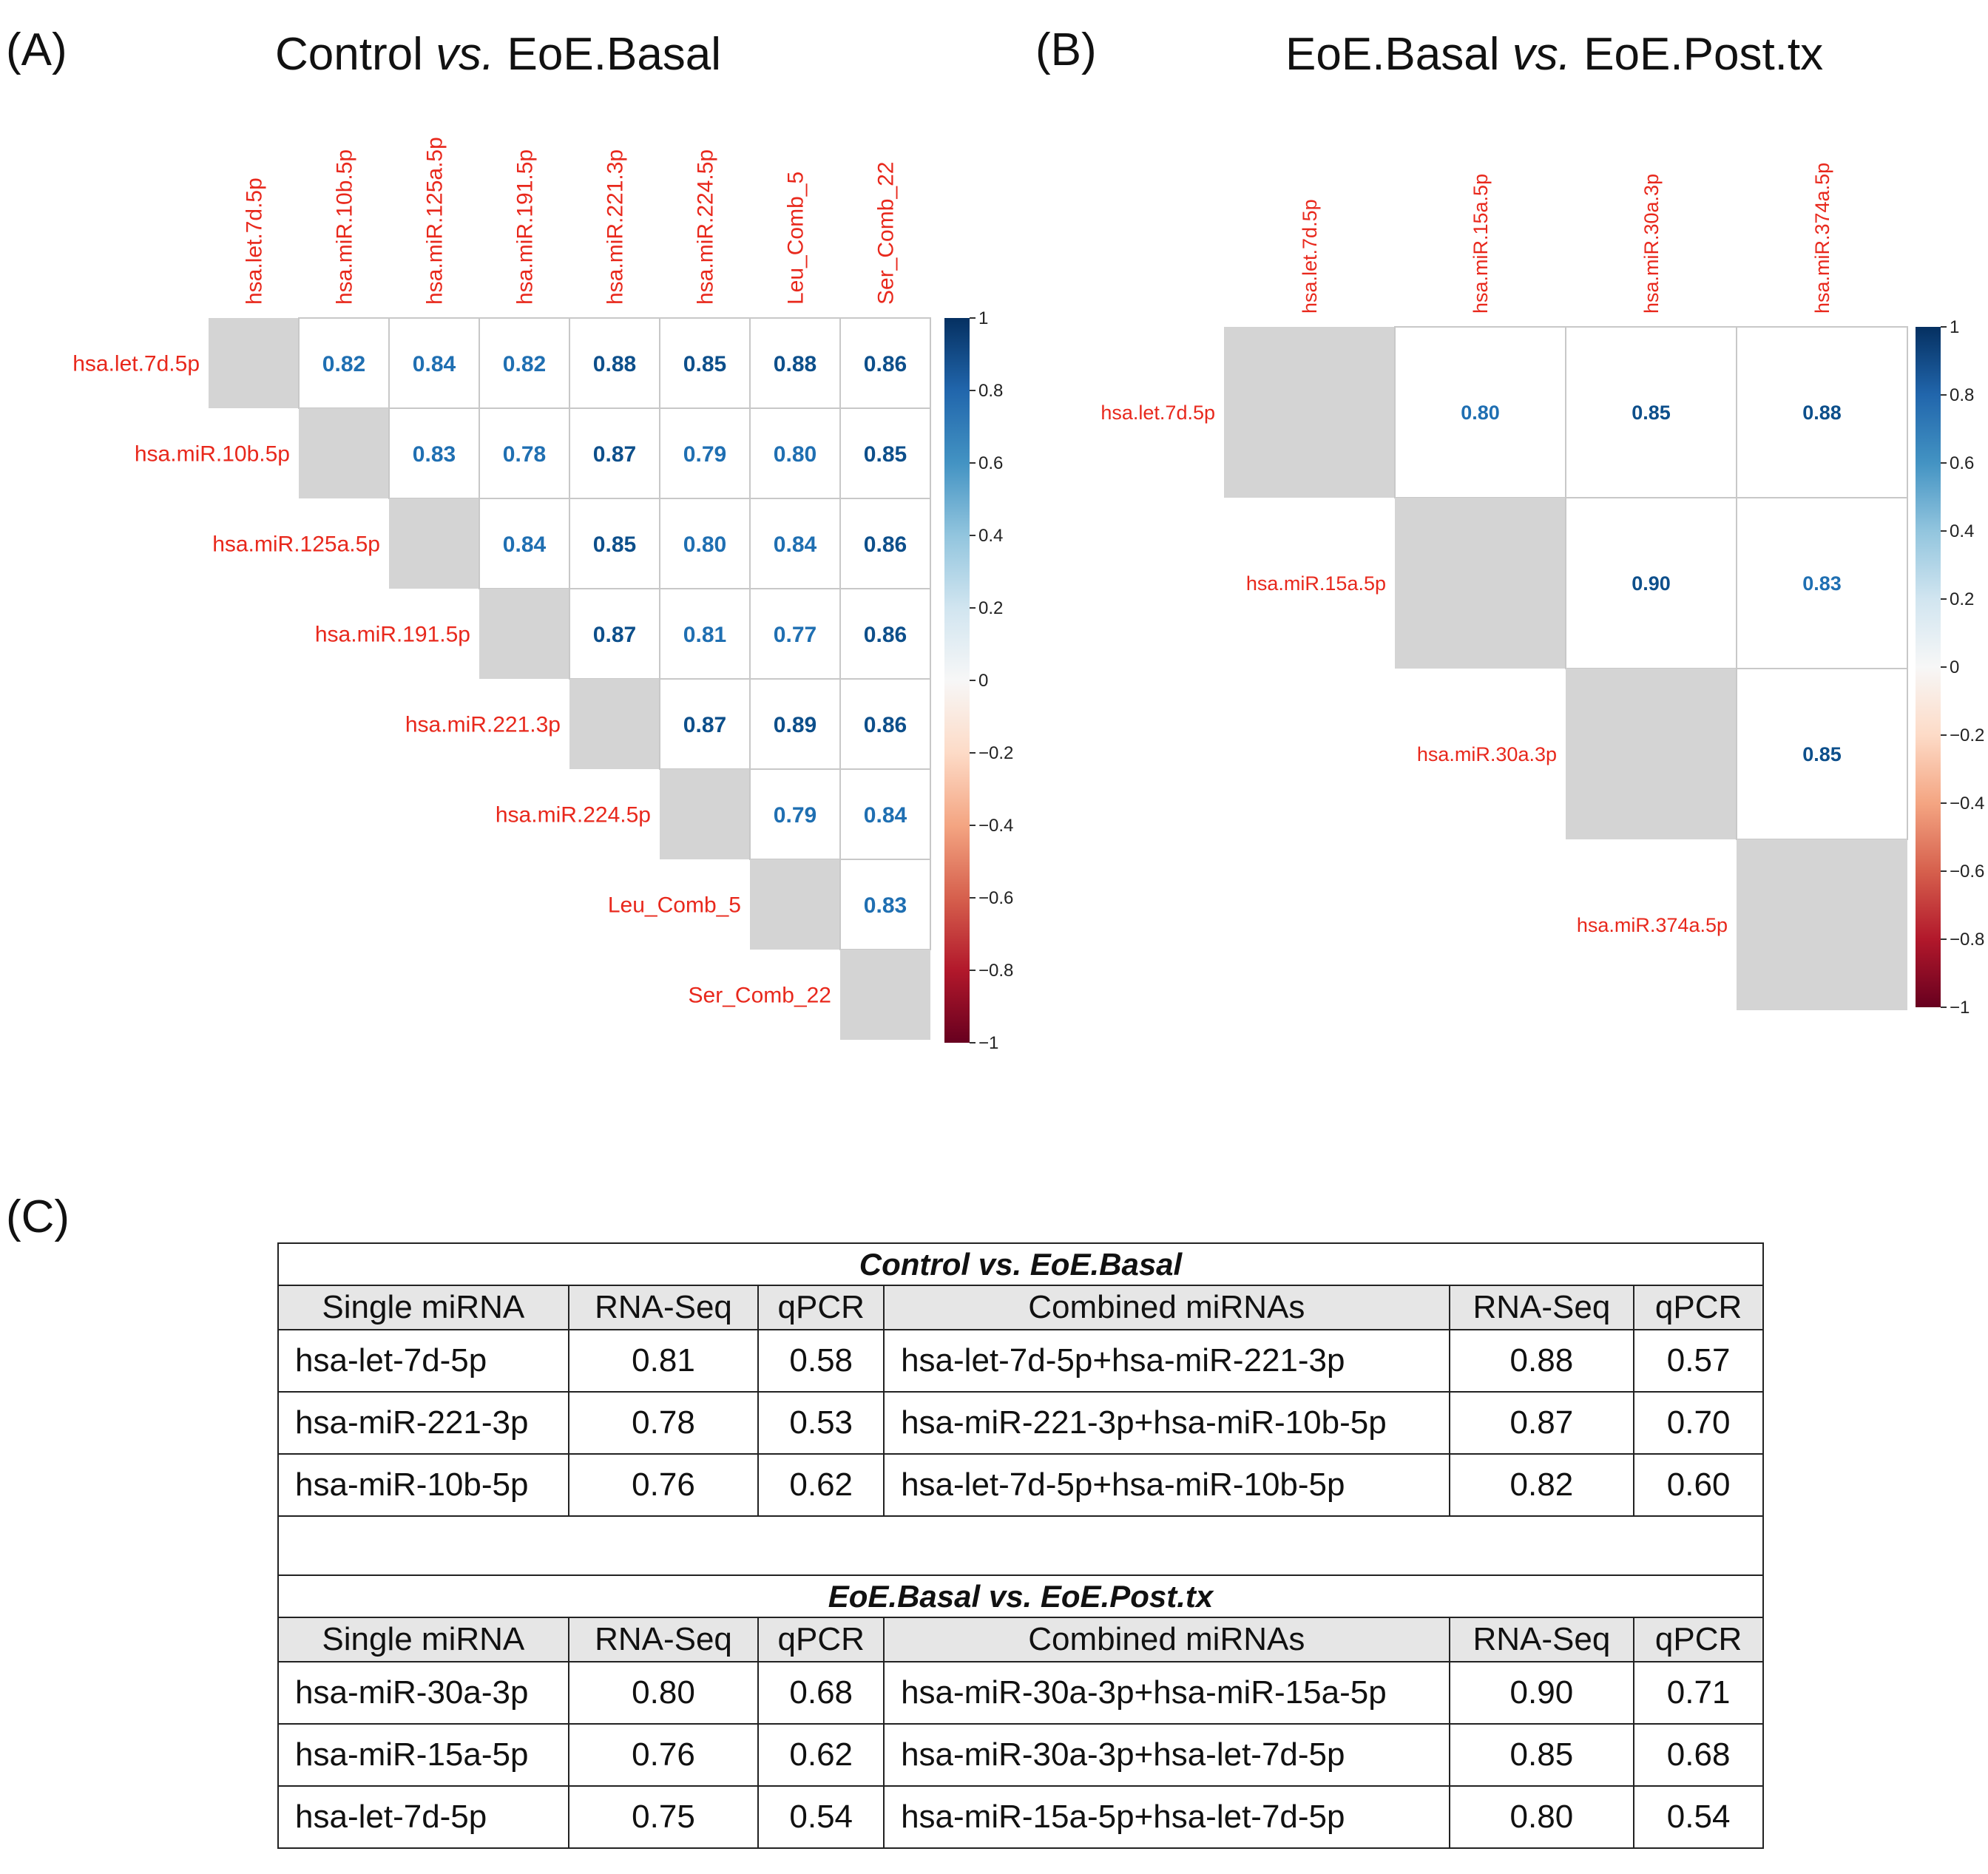 This screenshot has width=1988, height=1874. Describe the element at coordinates (1167, 1693) in the screenshot. I see `mirna-name-cell: hsa-miR-30a-3p+hsa-miR-15a-5p` at that location.